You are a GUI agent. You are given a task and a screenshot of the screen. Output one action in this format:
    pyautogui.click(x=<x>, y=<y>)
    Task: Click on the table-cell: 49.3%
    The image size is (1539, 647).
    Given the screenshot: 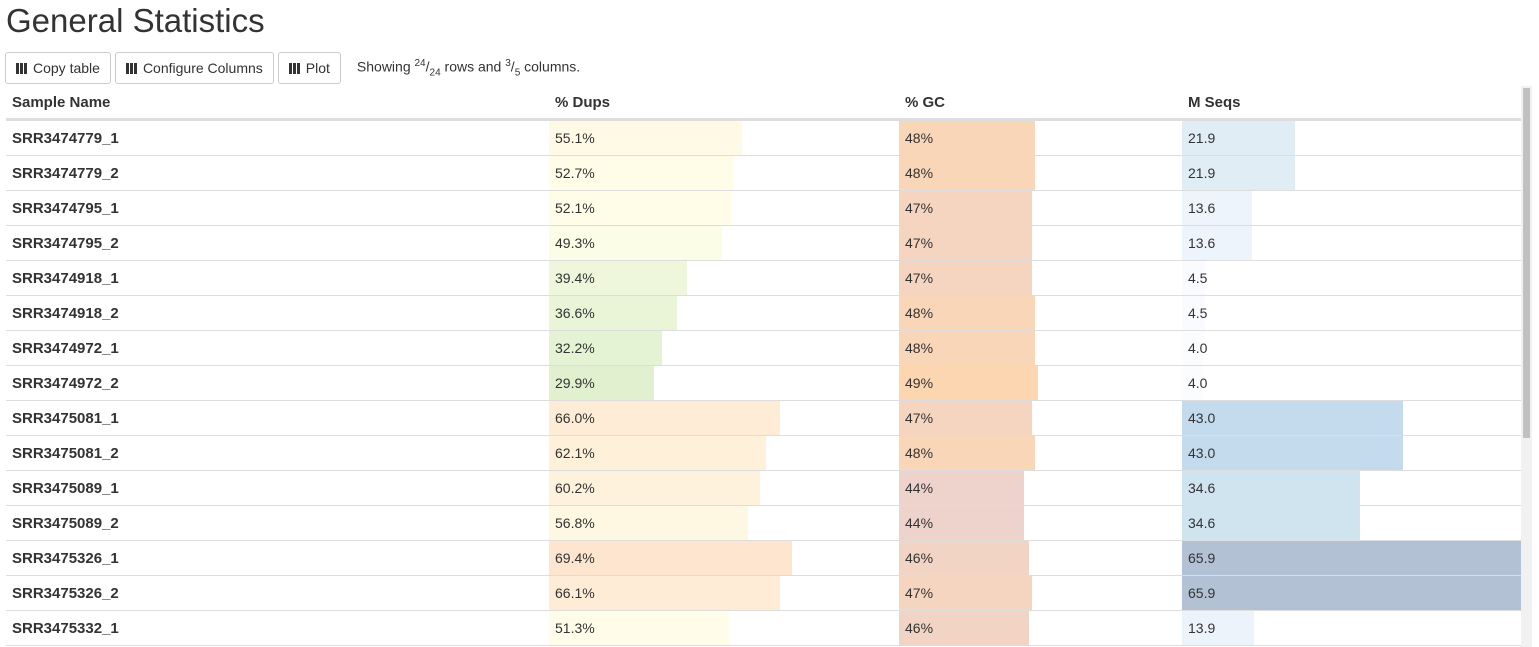 What is the action you would take?
    pyautogui.click(x=724, y=243)
    